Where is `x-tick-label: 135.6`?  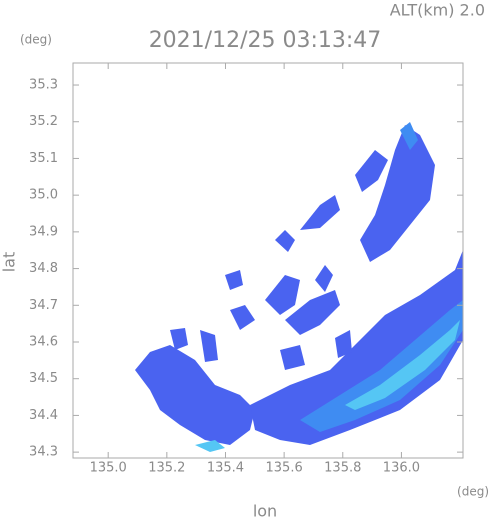 x-tick-label: 135.6 is located at coordinates (284, 468).